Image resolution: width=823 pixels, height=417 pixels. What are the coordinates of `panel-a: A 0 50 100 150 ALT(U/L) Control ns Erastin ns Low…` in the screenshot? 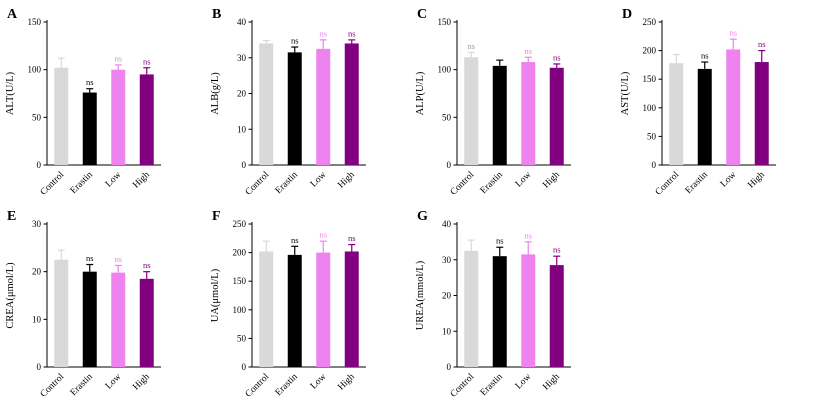 It's located at (102, 104).